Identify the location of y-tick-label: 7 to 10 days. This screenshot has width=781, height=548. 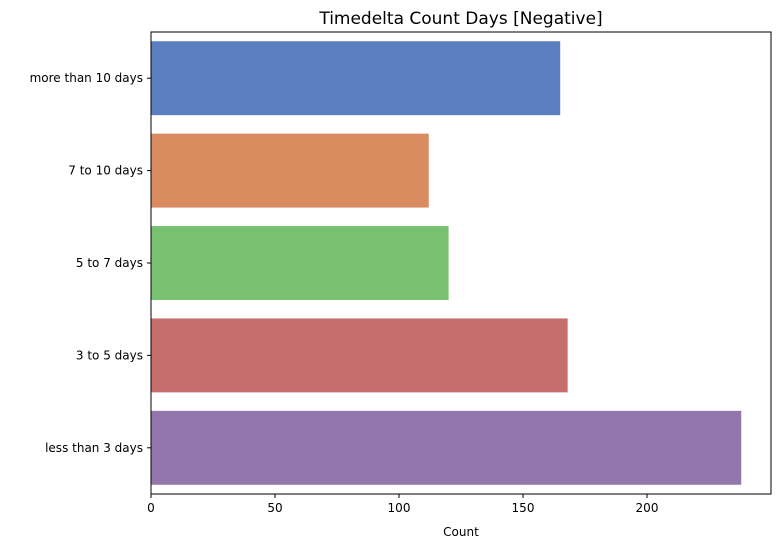
(105, 171).